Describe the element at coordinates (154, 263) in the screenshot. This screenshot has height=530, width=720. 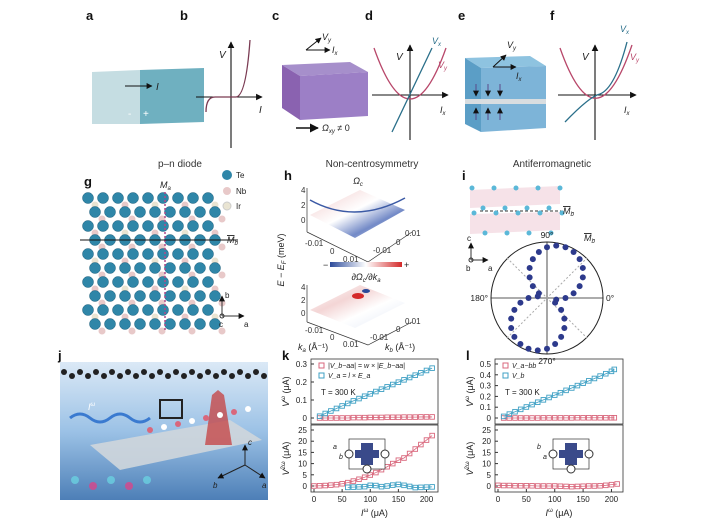
I see `lattice-atoms` at that location.